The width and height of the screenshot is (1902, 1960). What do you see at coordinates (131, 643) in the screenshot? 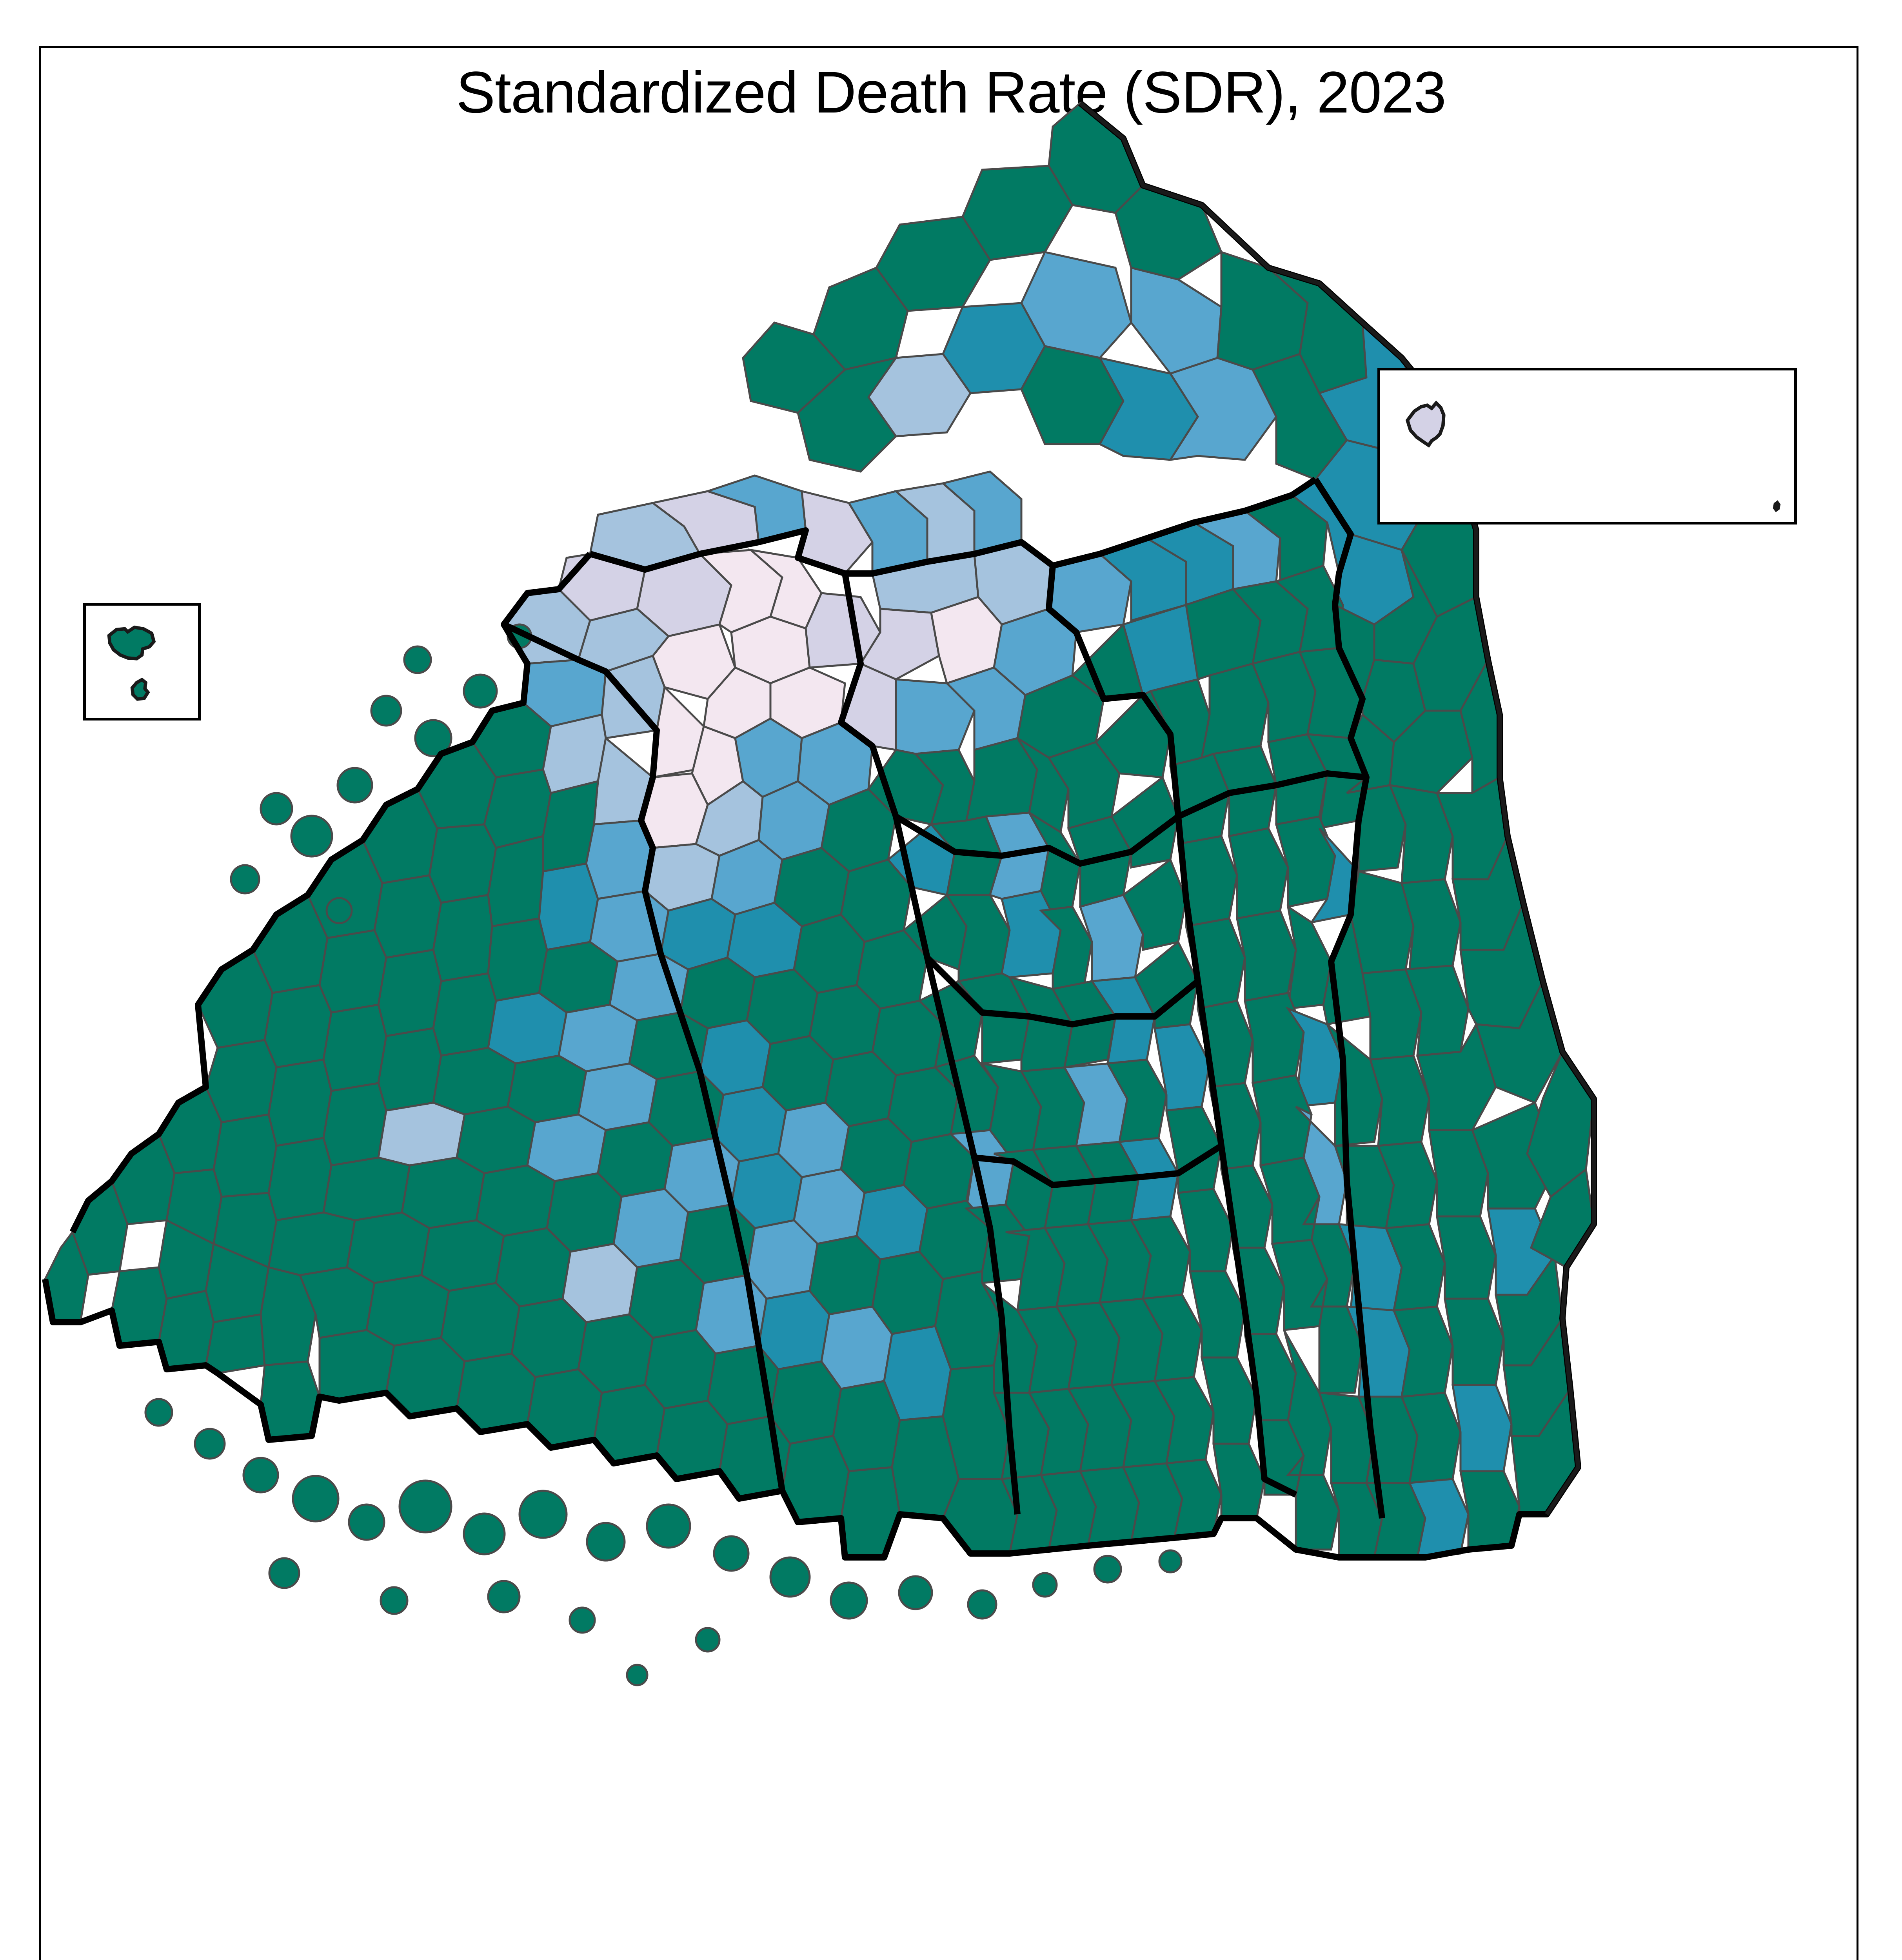
I see `baengnyeongdo-polygon` at bounding box center [131, 643].